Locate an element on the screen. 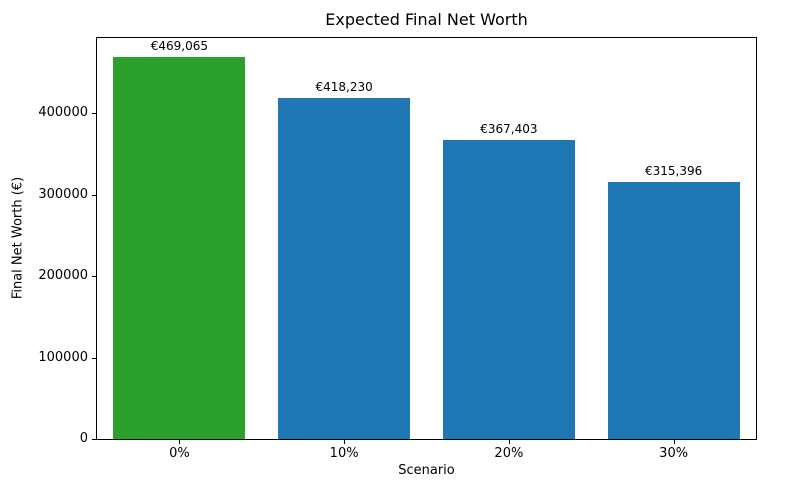 The width and height of the screenshot is (800, 500). chart-title: Expected Final Net Worth is located at coordinates (426, 19).